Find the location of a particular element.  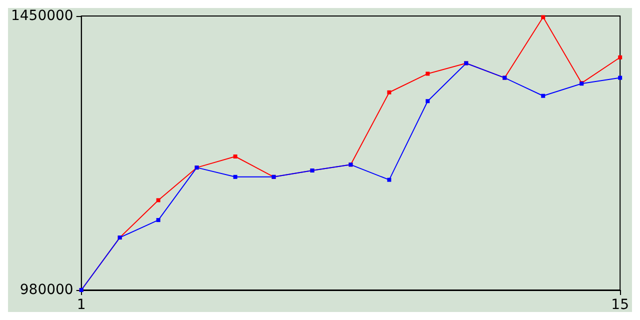

y-tick-label: 1450000 is located at coordinates (42, 16).